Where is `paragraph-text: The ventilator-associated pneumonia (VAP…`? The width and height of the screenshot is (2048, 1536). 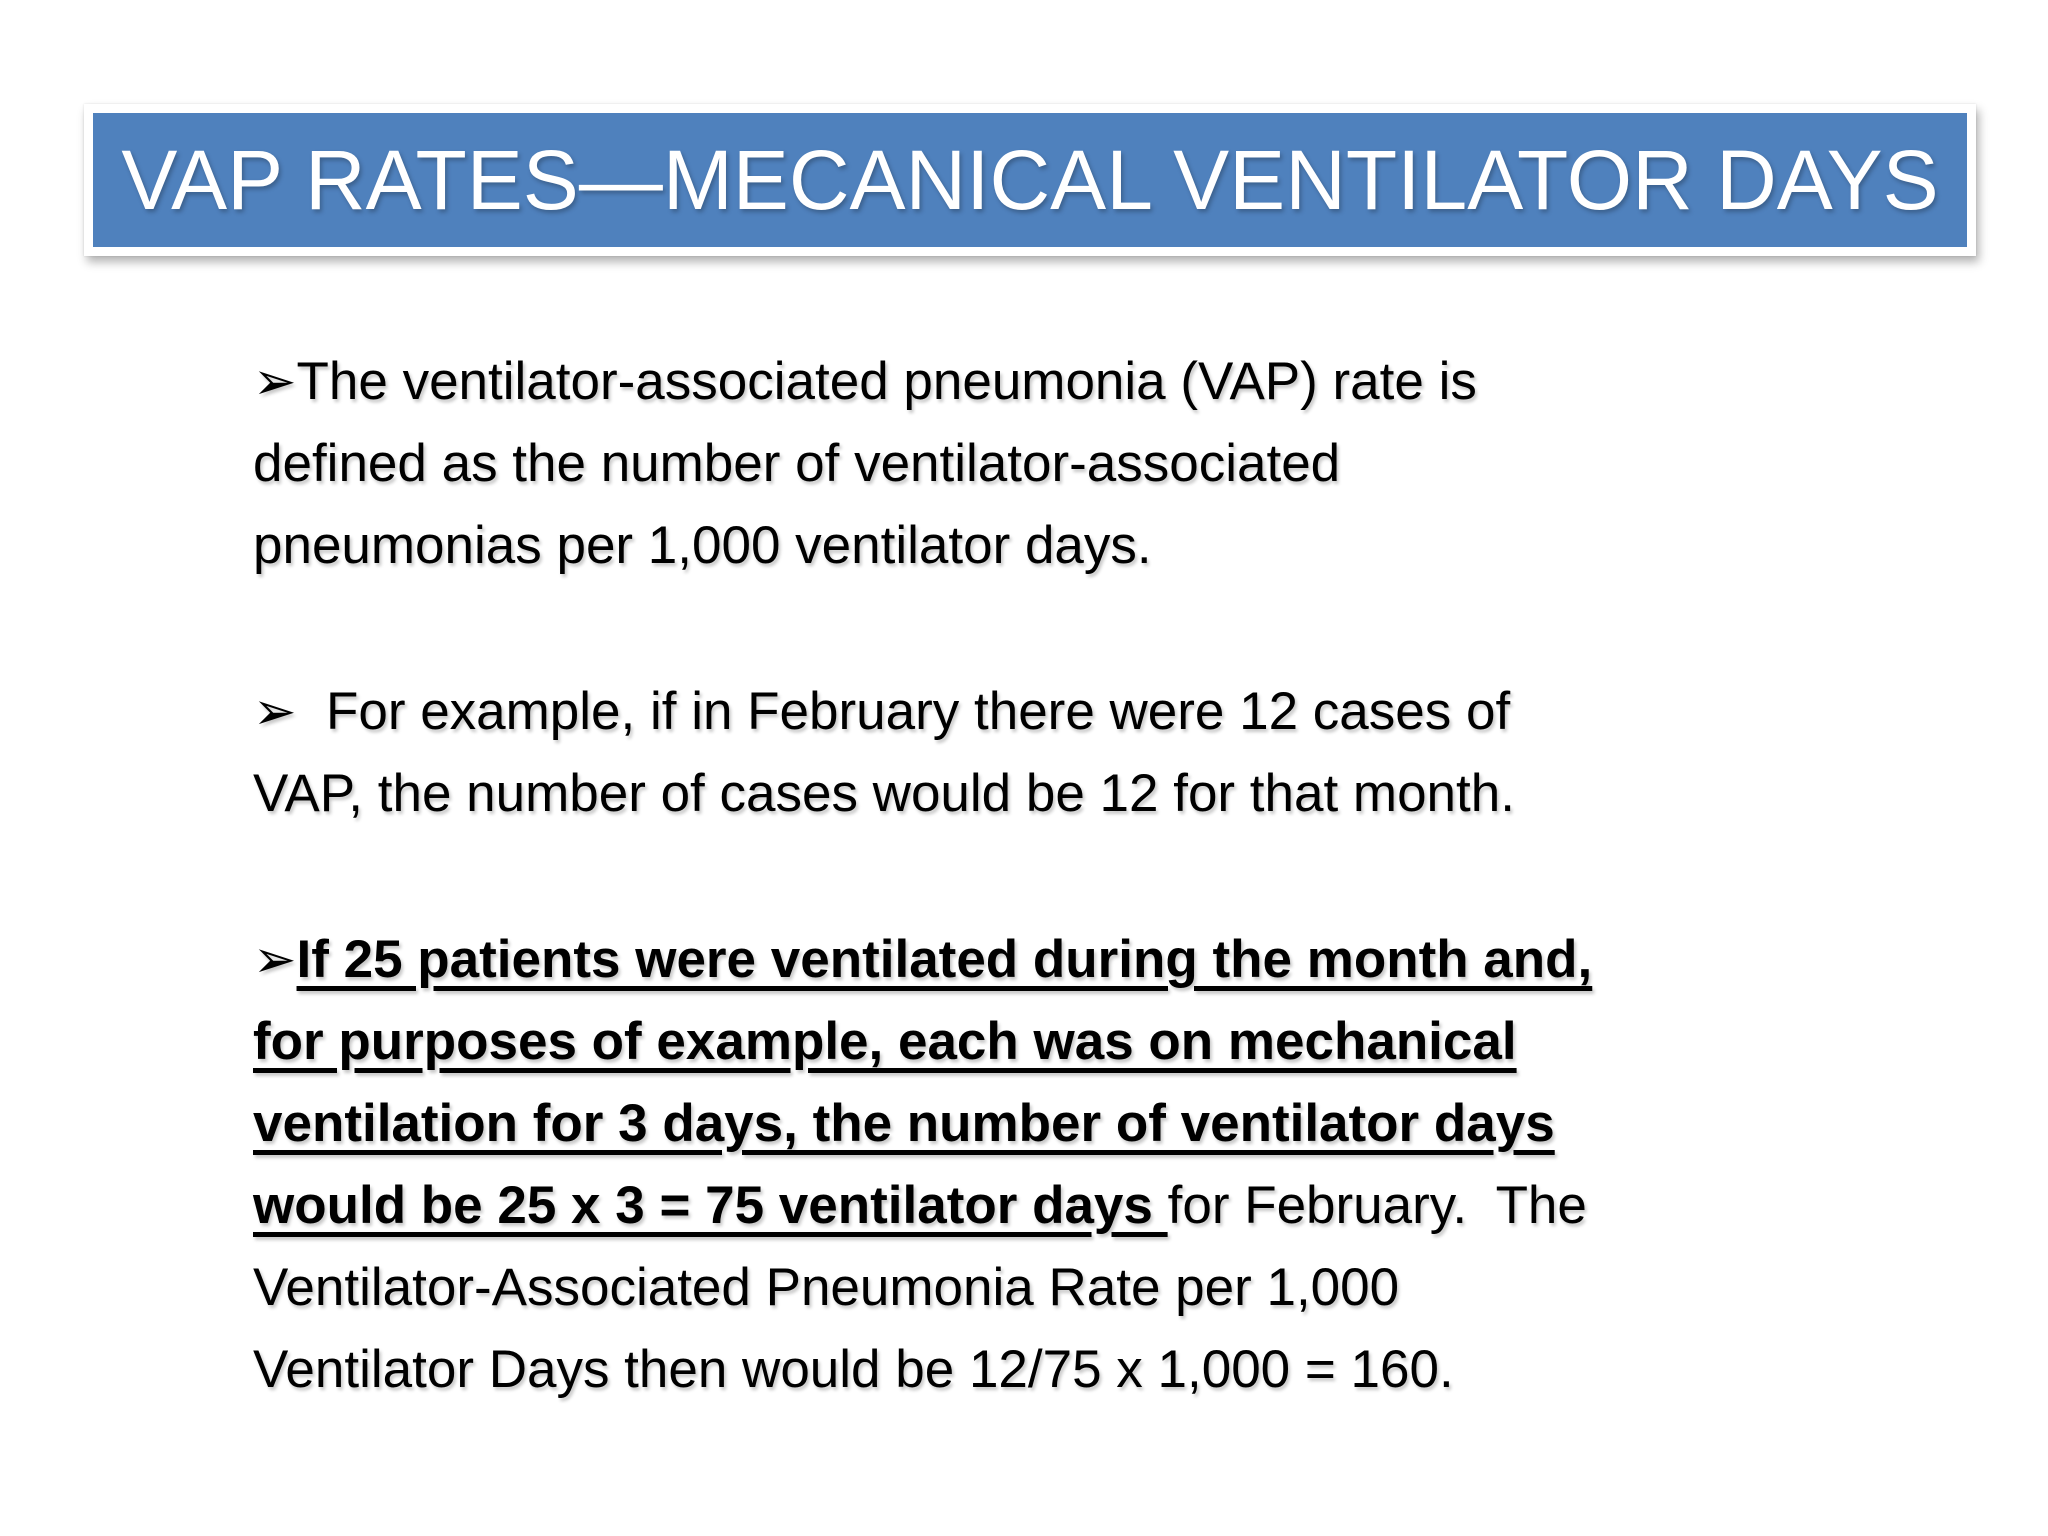
paragraph-text: The ventilator-associated pneumonia (VAP… is located at coordinates (865, 463).